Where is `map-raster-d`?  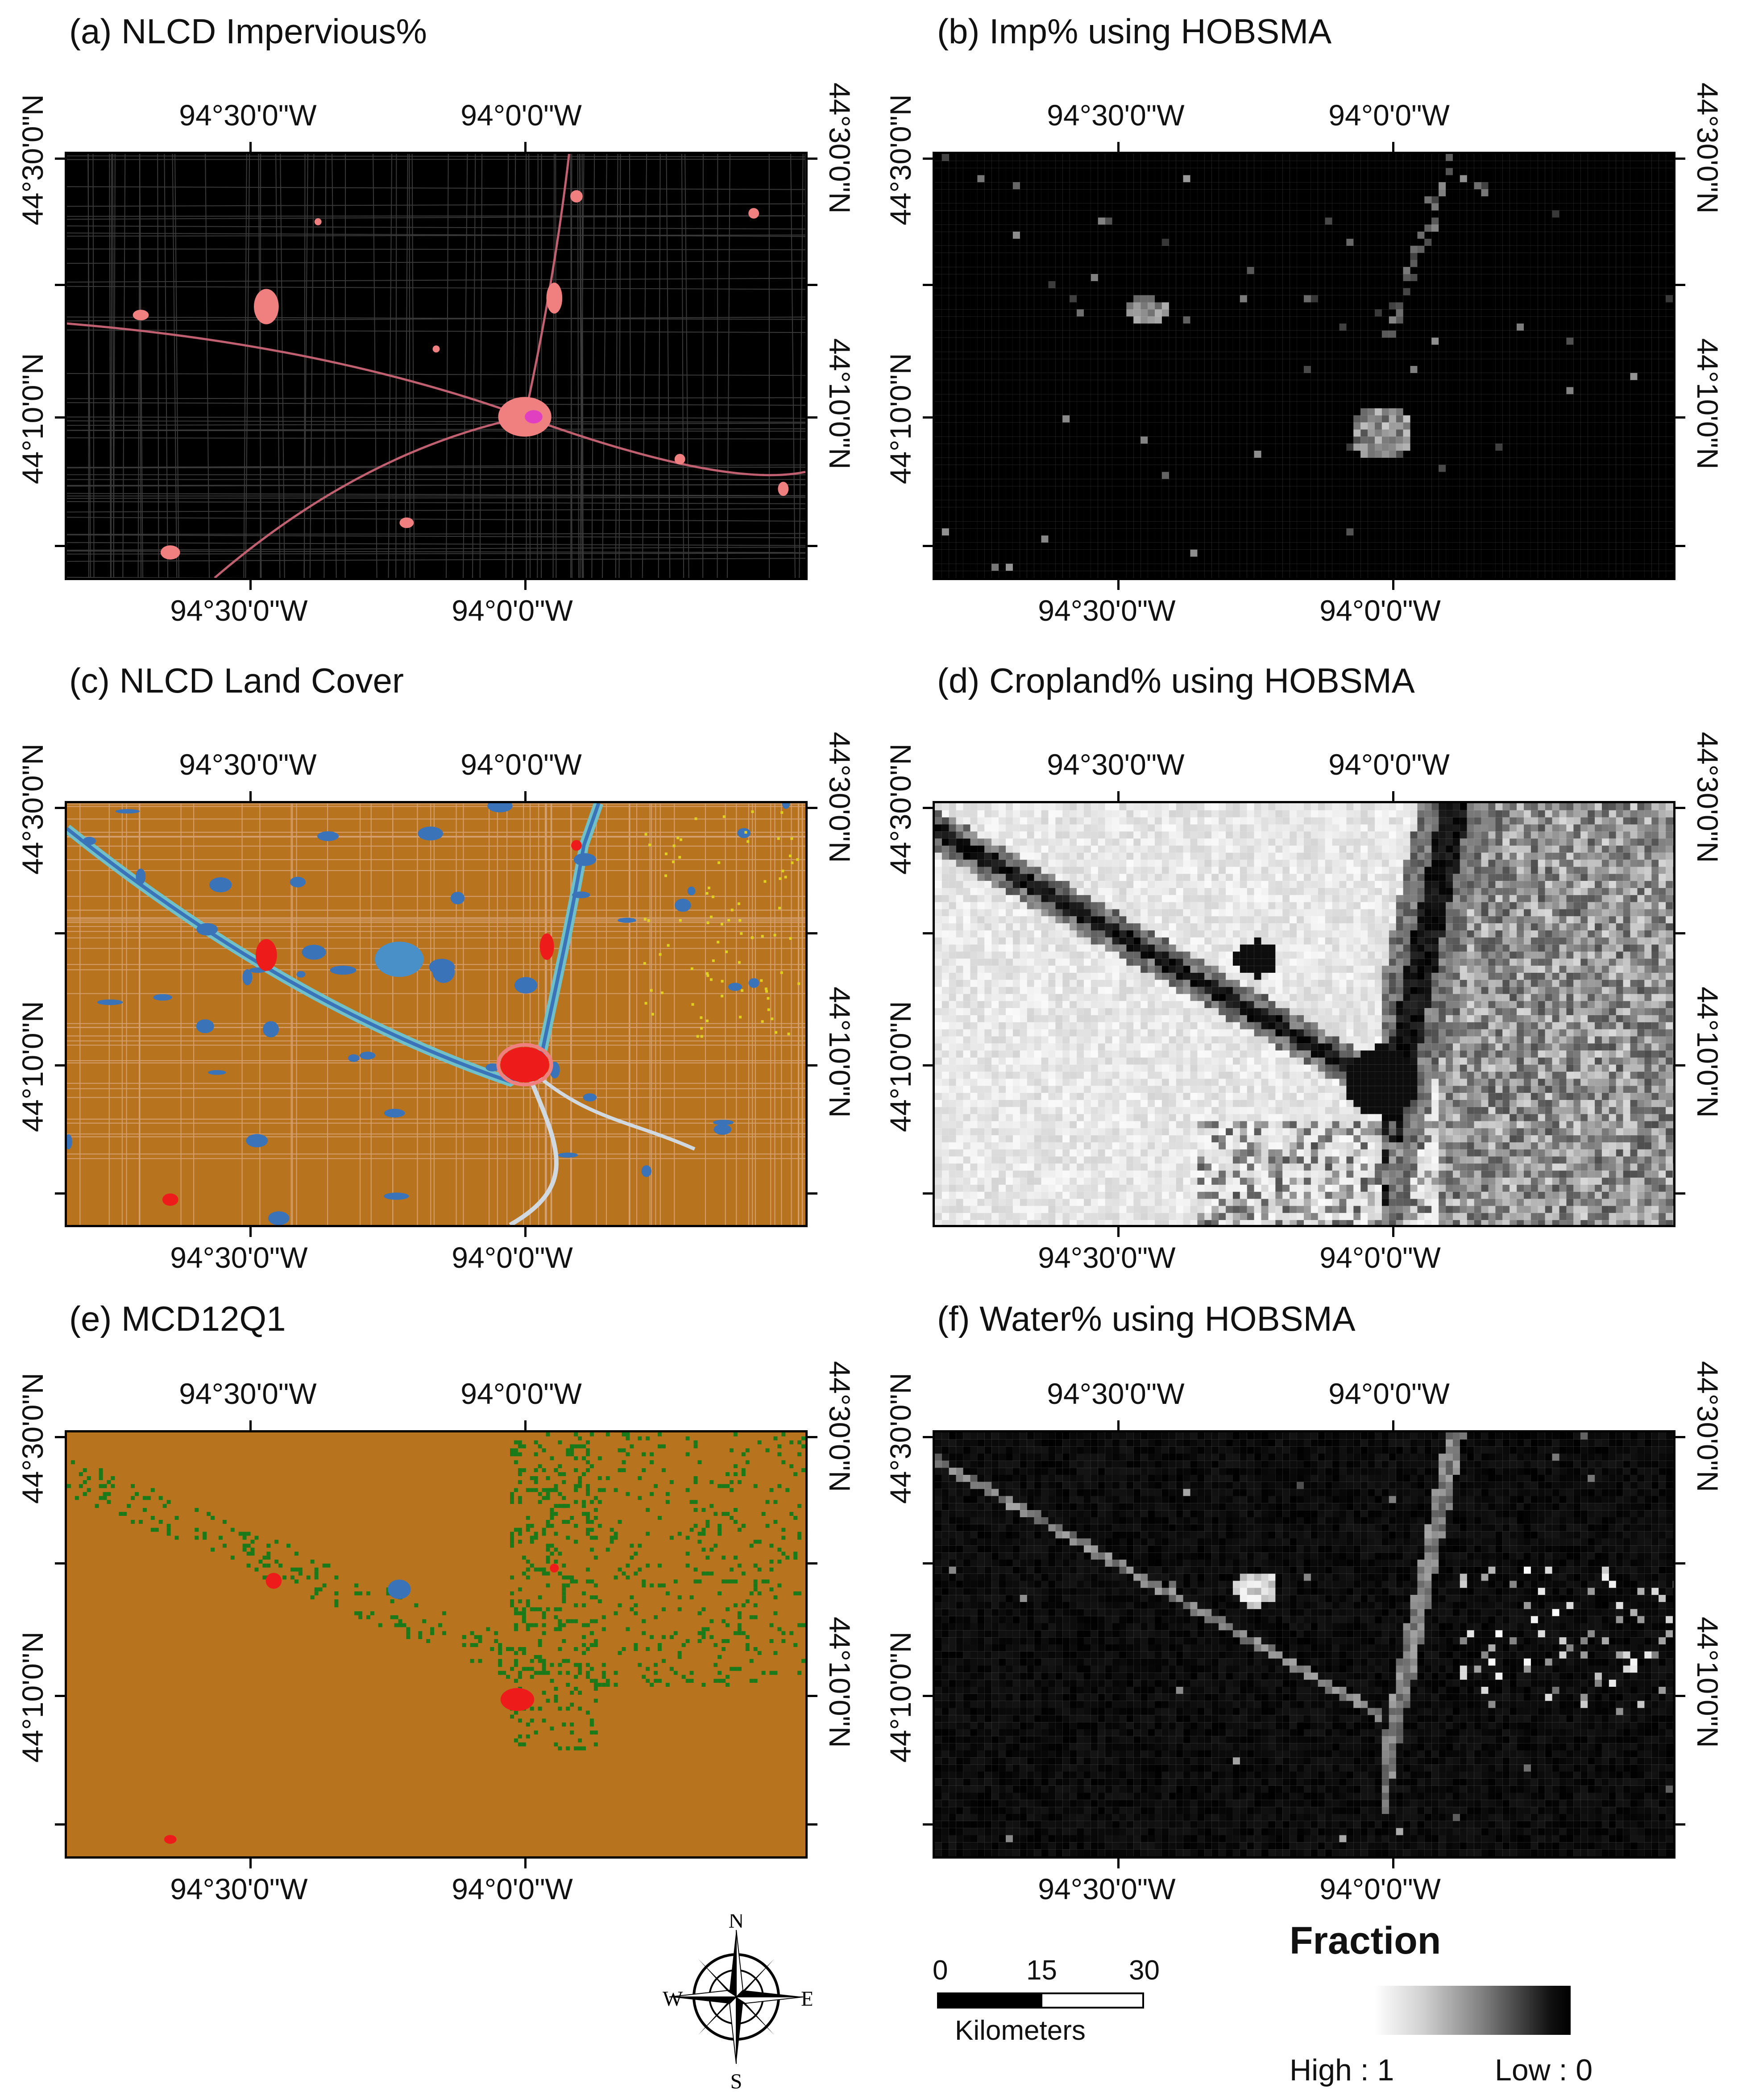 map-raster-d is located at coordinates (1304, 1014).